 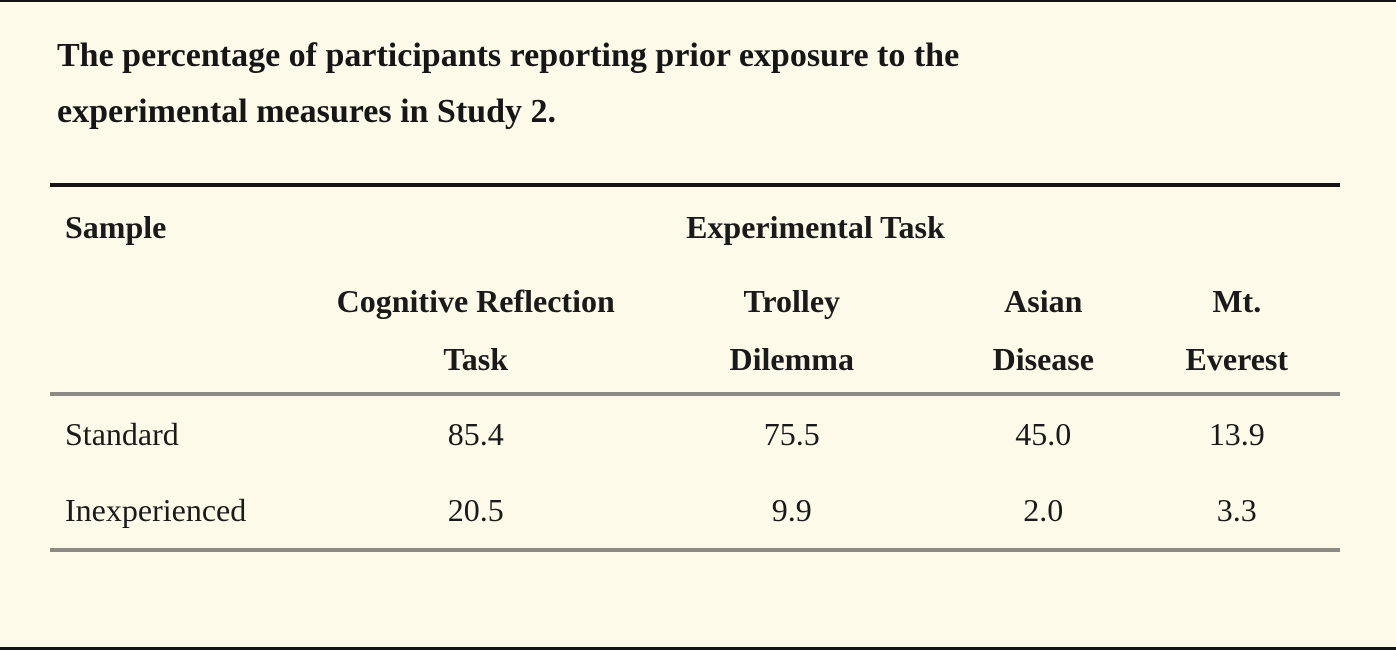 What do you see at coordinates (695, 510) in the screenshot?
I see `table-row-inexperienced: Inexperienced 20.5 9.9 2.0 3.3` at bounding box center [695, 510].